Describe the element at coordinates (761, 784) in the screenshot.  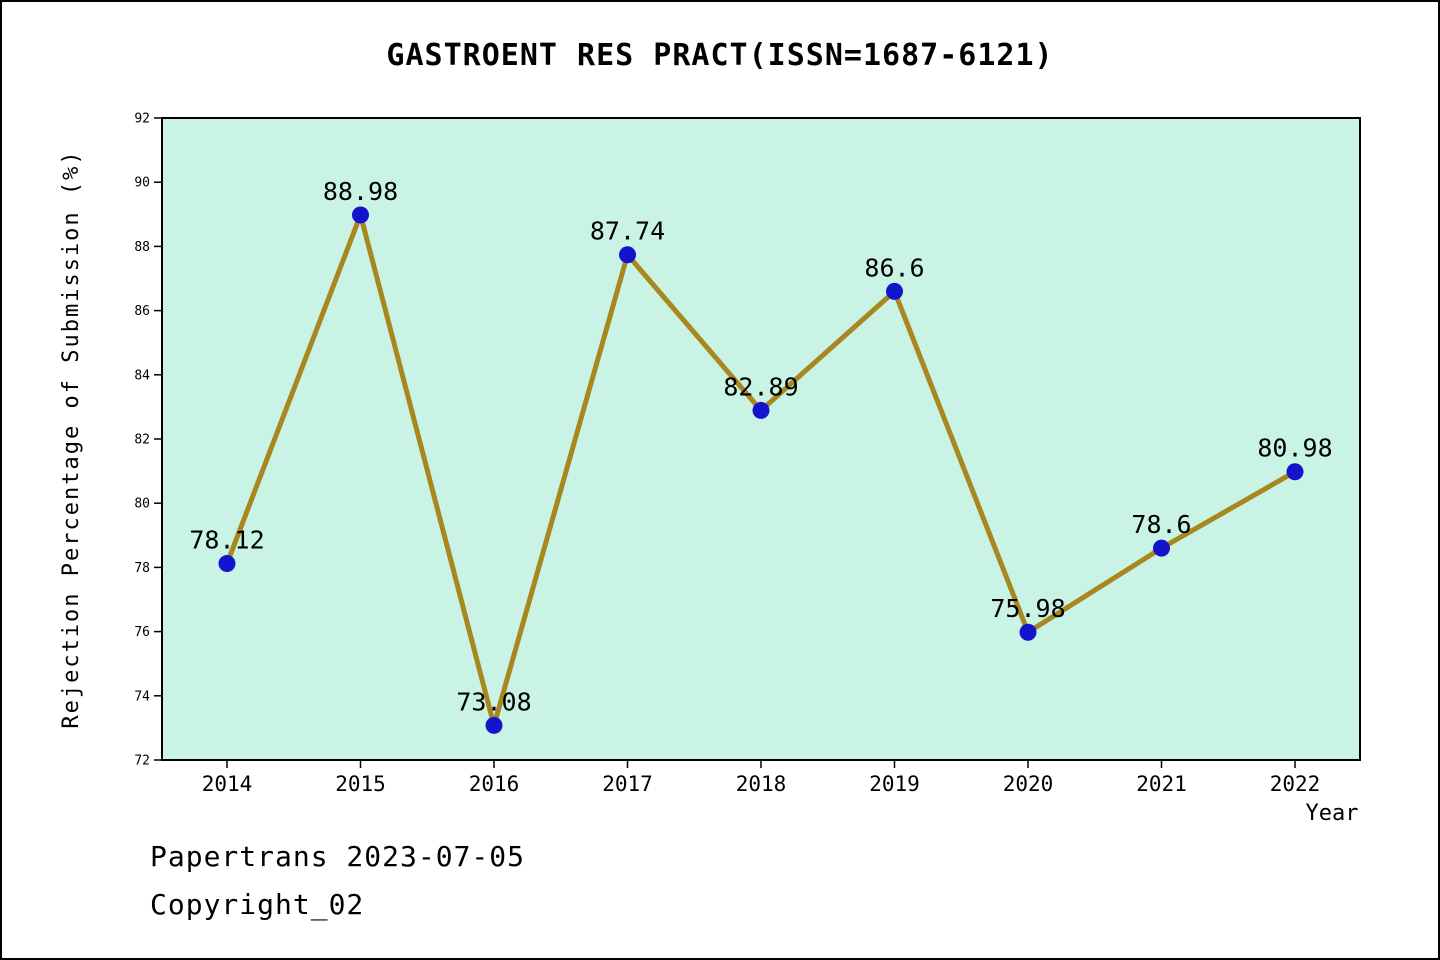
I see `x-tick-label: 2018` at that location.